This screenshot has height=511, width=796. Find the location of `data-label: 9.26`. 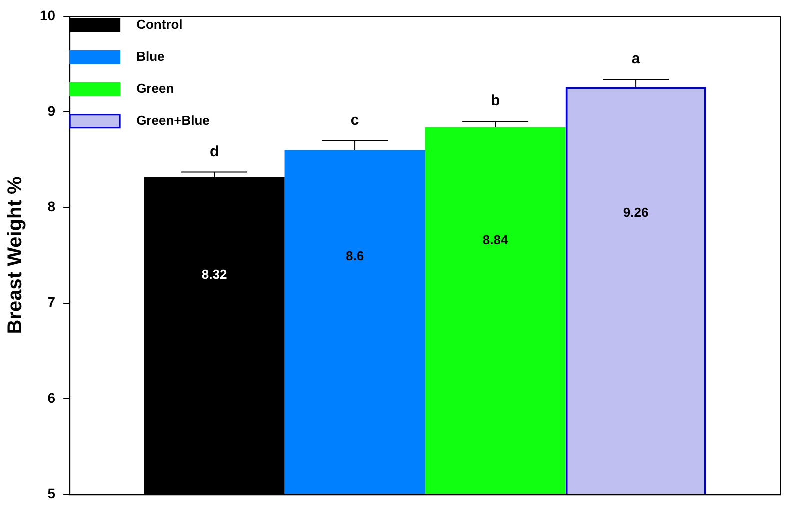

data-label: 9.26 is located at coordinates (636, 212).